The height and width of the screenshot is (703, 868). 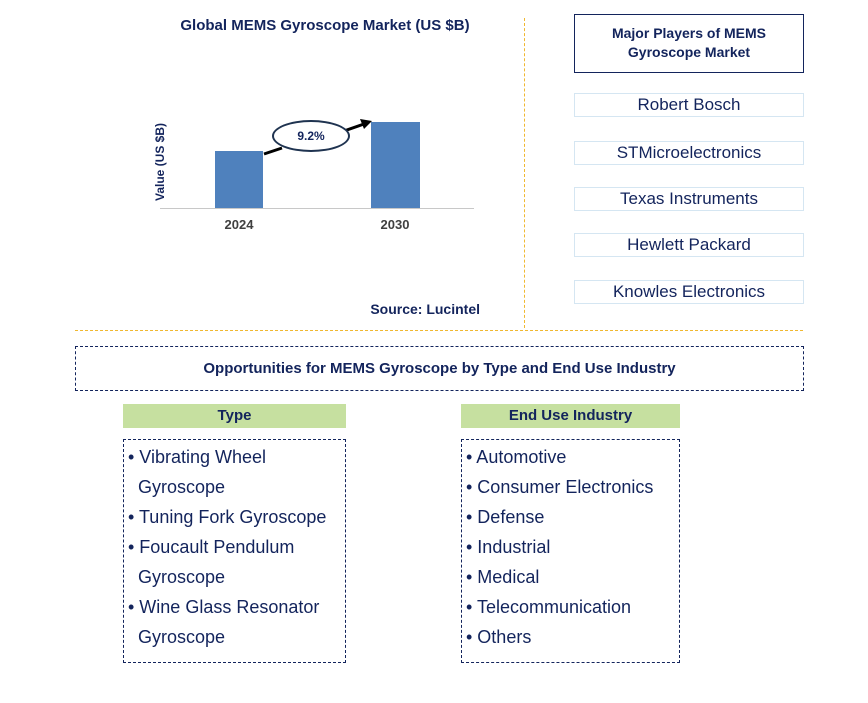 What do you see at coordinates (524, 173) in the screenshot?
I see `vertical-divider` at bounding box center [524, 173].